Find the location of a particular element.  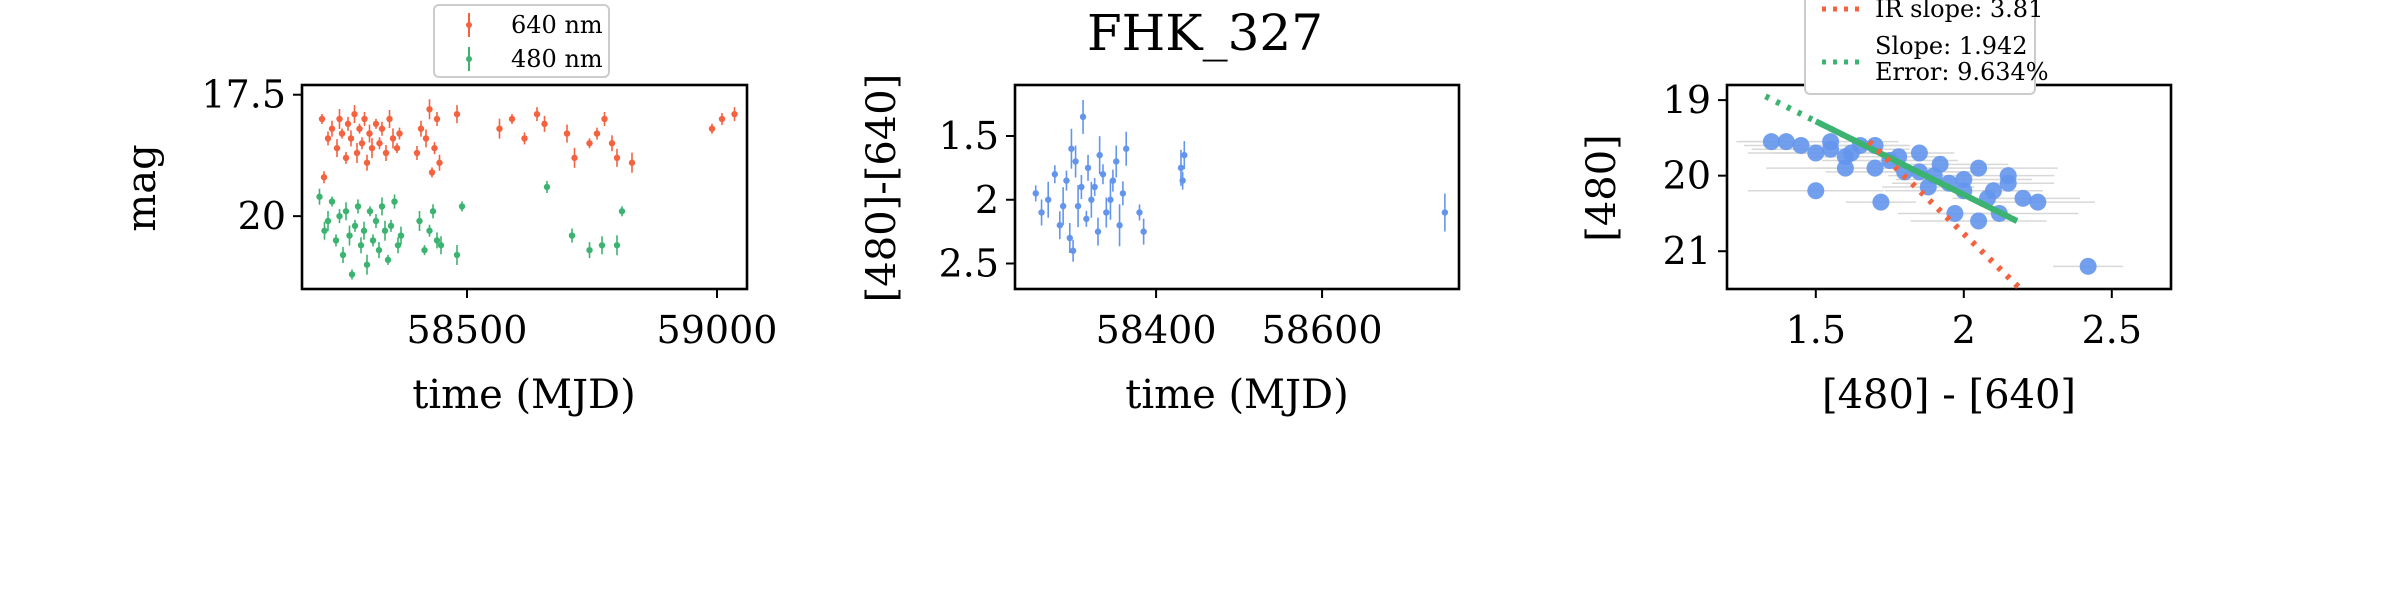

legend-label-slope: Slope: 1.942 is located at coordinates (1951, 46).